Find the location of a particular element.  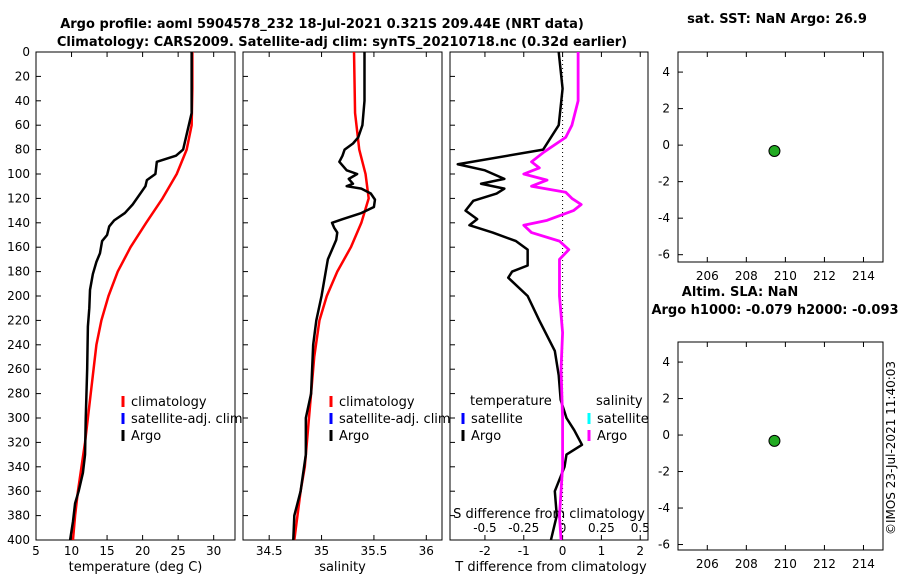

depth-tick-label: 80 is located at coordinates (22, 150).